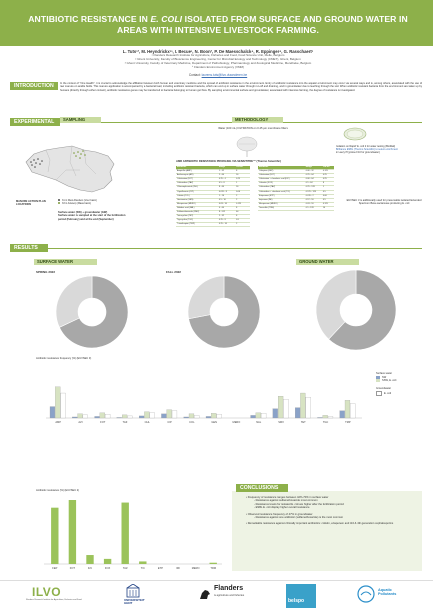  Describe the element at coordinates (296, 200) in the screenshot. I see `table-row: Imipenem (IMI) 0.12 - 16 0.5` at that location.